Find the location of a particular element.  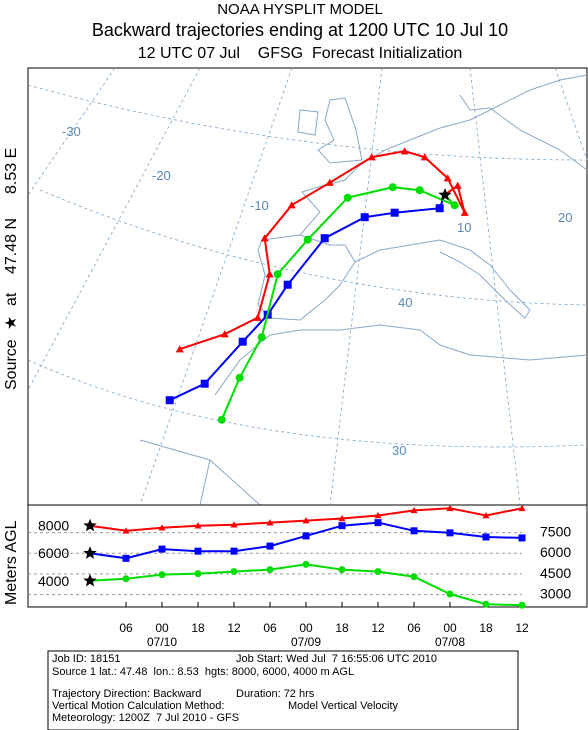

height-line is located at coordinates (306, 585).